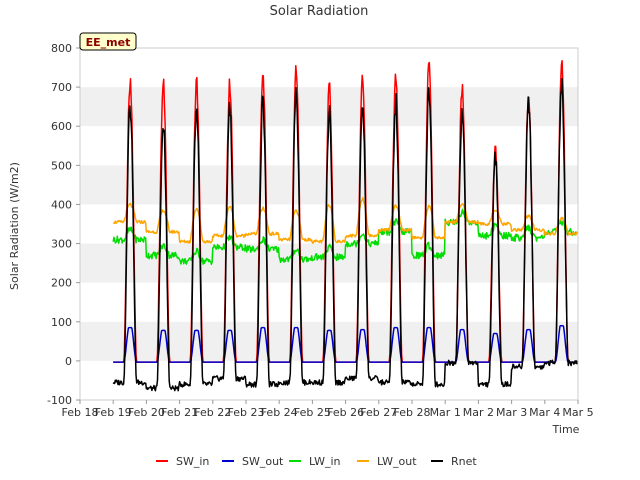 The height and width of the screenshot is (480, 640). Describe the element at coordinates (378, 412) in the screenshot. I see `x-tick-label: Feb 27` at that location.